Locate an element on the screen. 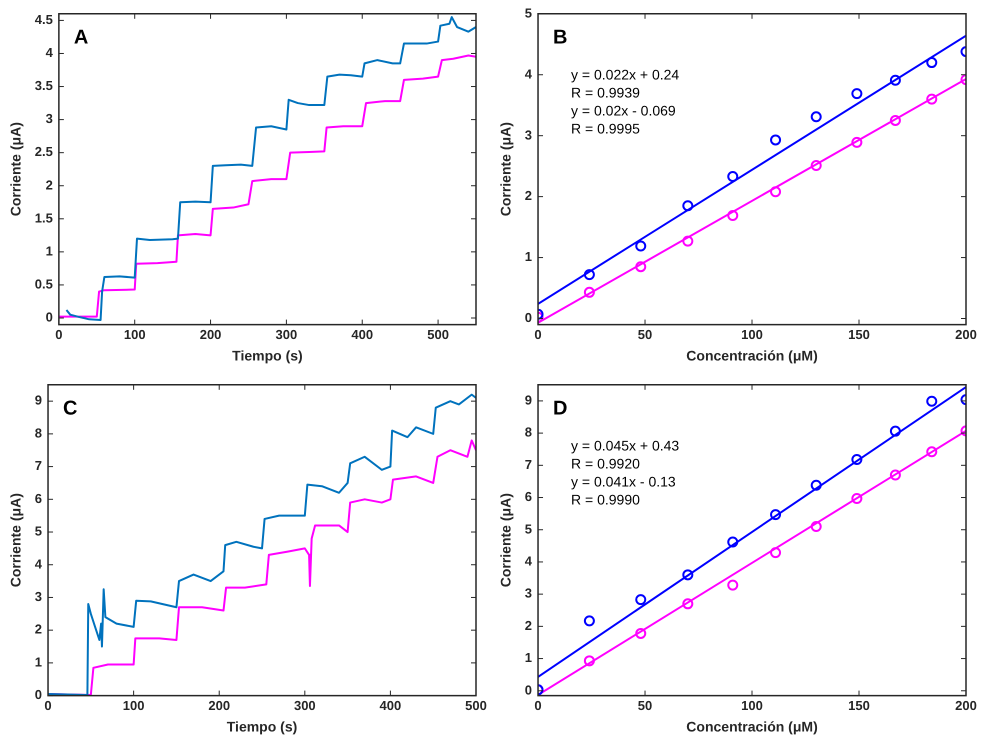  annotation: C is located at coordinates (70, 408).